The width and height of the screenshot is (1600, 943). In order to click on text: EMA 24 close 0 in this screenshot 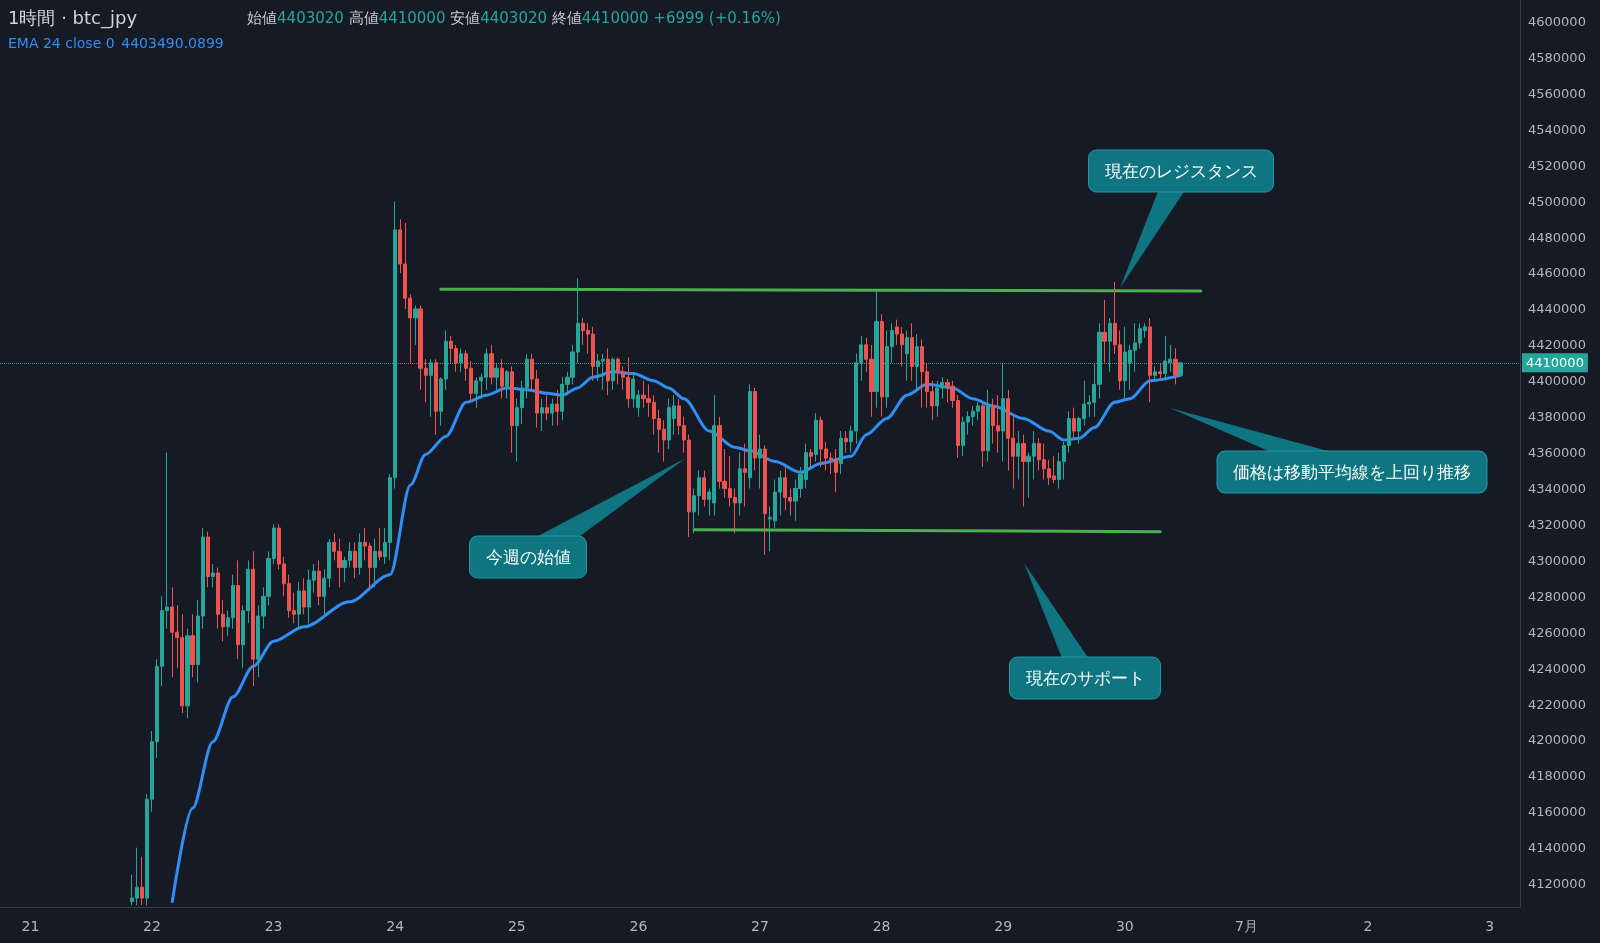, I will do `click(61, 43)`.